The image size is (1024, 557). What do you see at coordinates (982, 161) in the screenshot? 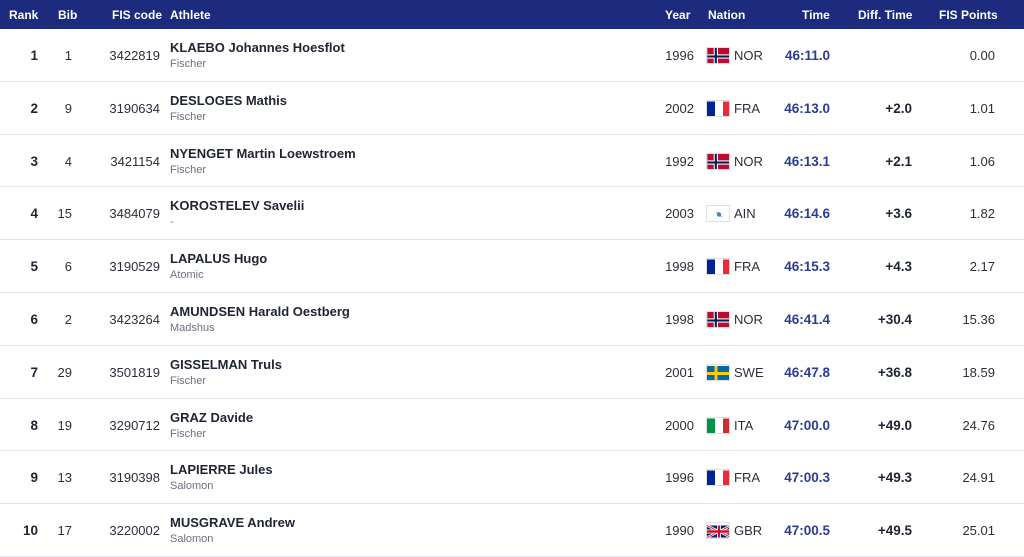
I see `fis-points-cell: 1.06` at bounding box center [982, 161].